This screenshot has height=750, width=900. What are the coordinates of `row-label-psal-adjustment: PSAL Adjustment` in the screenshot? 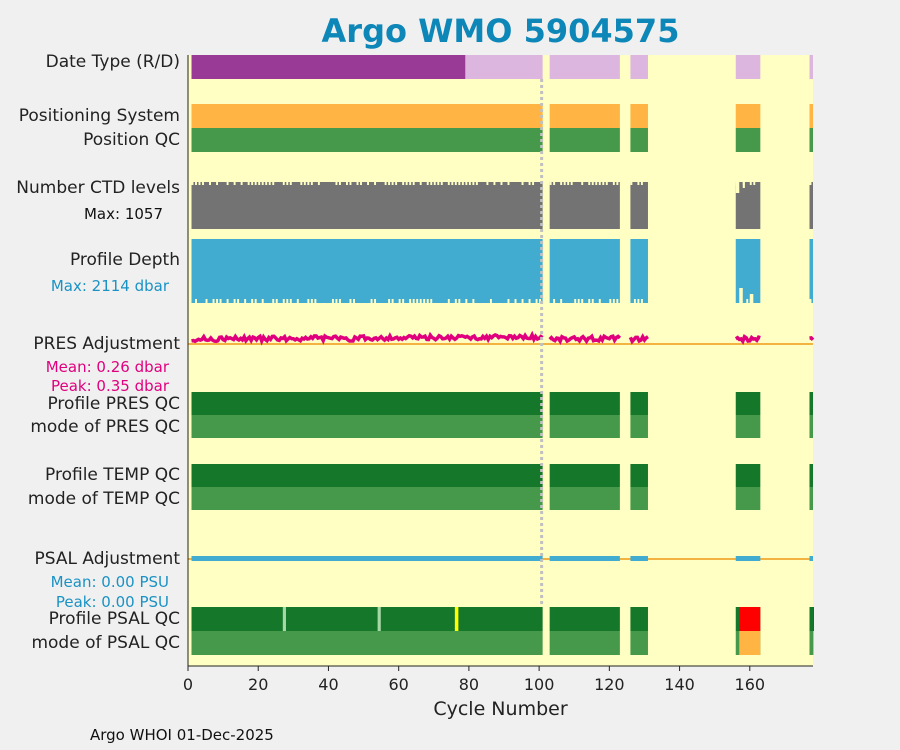 It's located at (107, 559).